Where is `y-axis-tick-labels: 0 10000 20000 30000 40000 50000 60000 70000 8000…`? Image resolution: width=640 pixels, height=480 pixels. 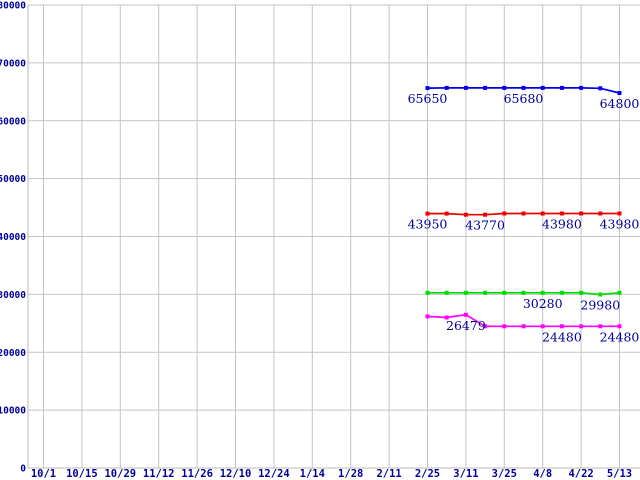 y-axis-tick-labels: 0 10000 20000 30000 40000 50000 60000 70000 8000… is located at coordinates (13, 238).